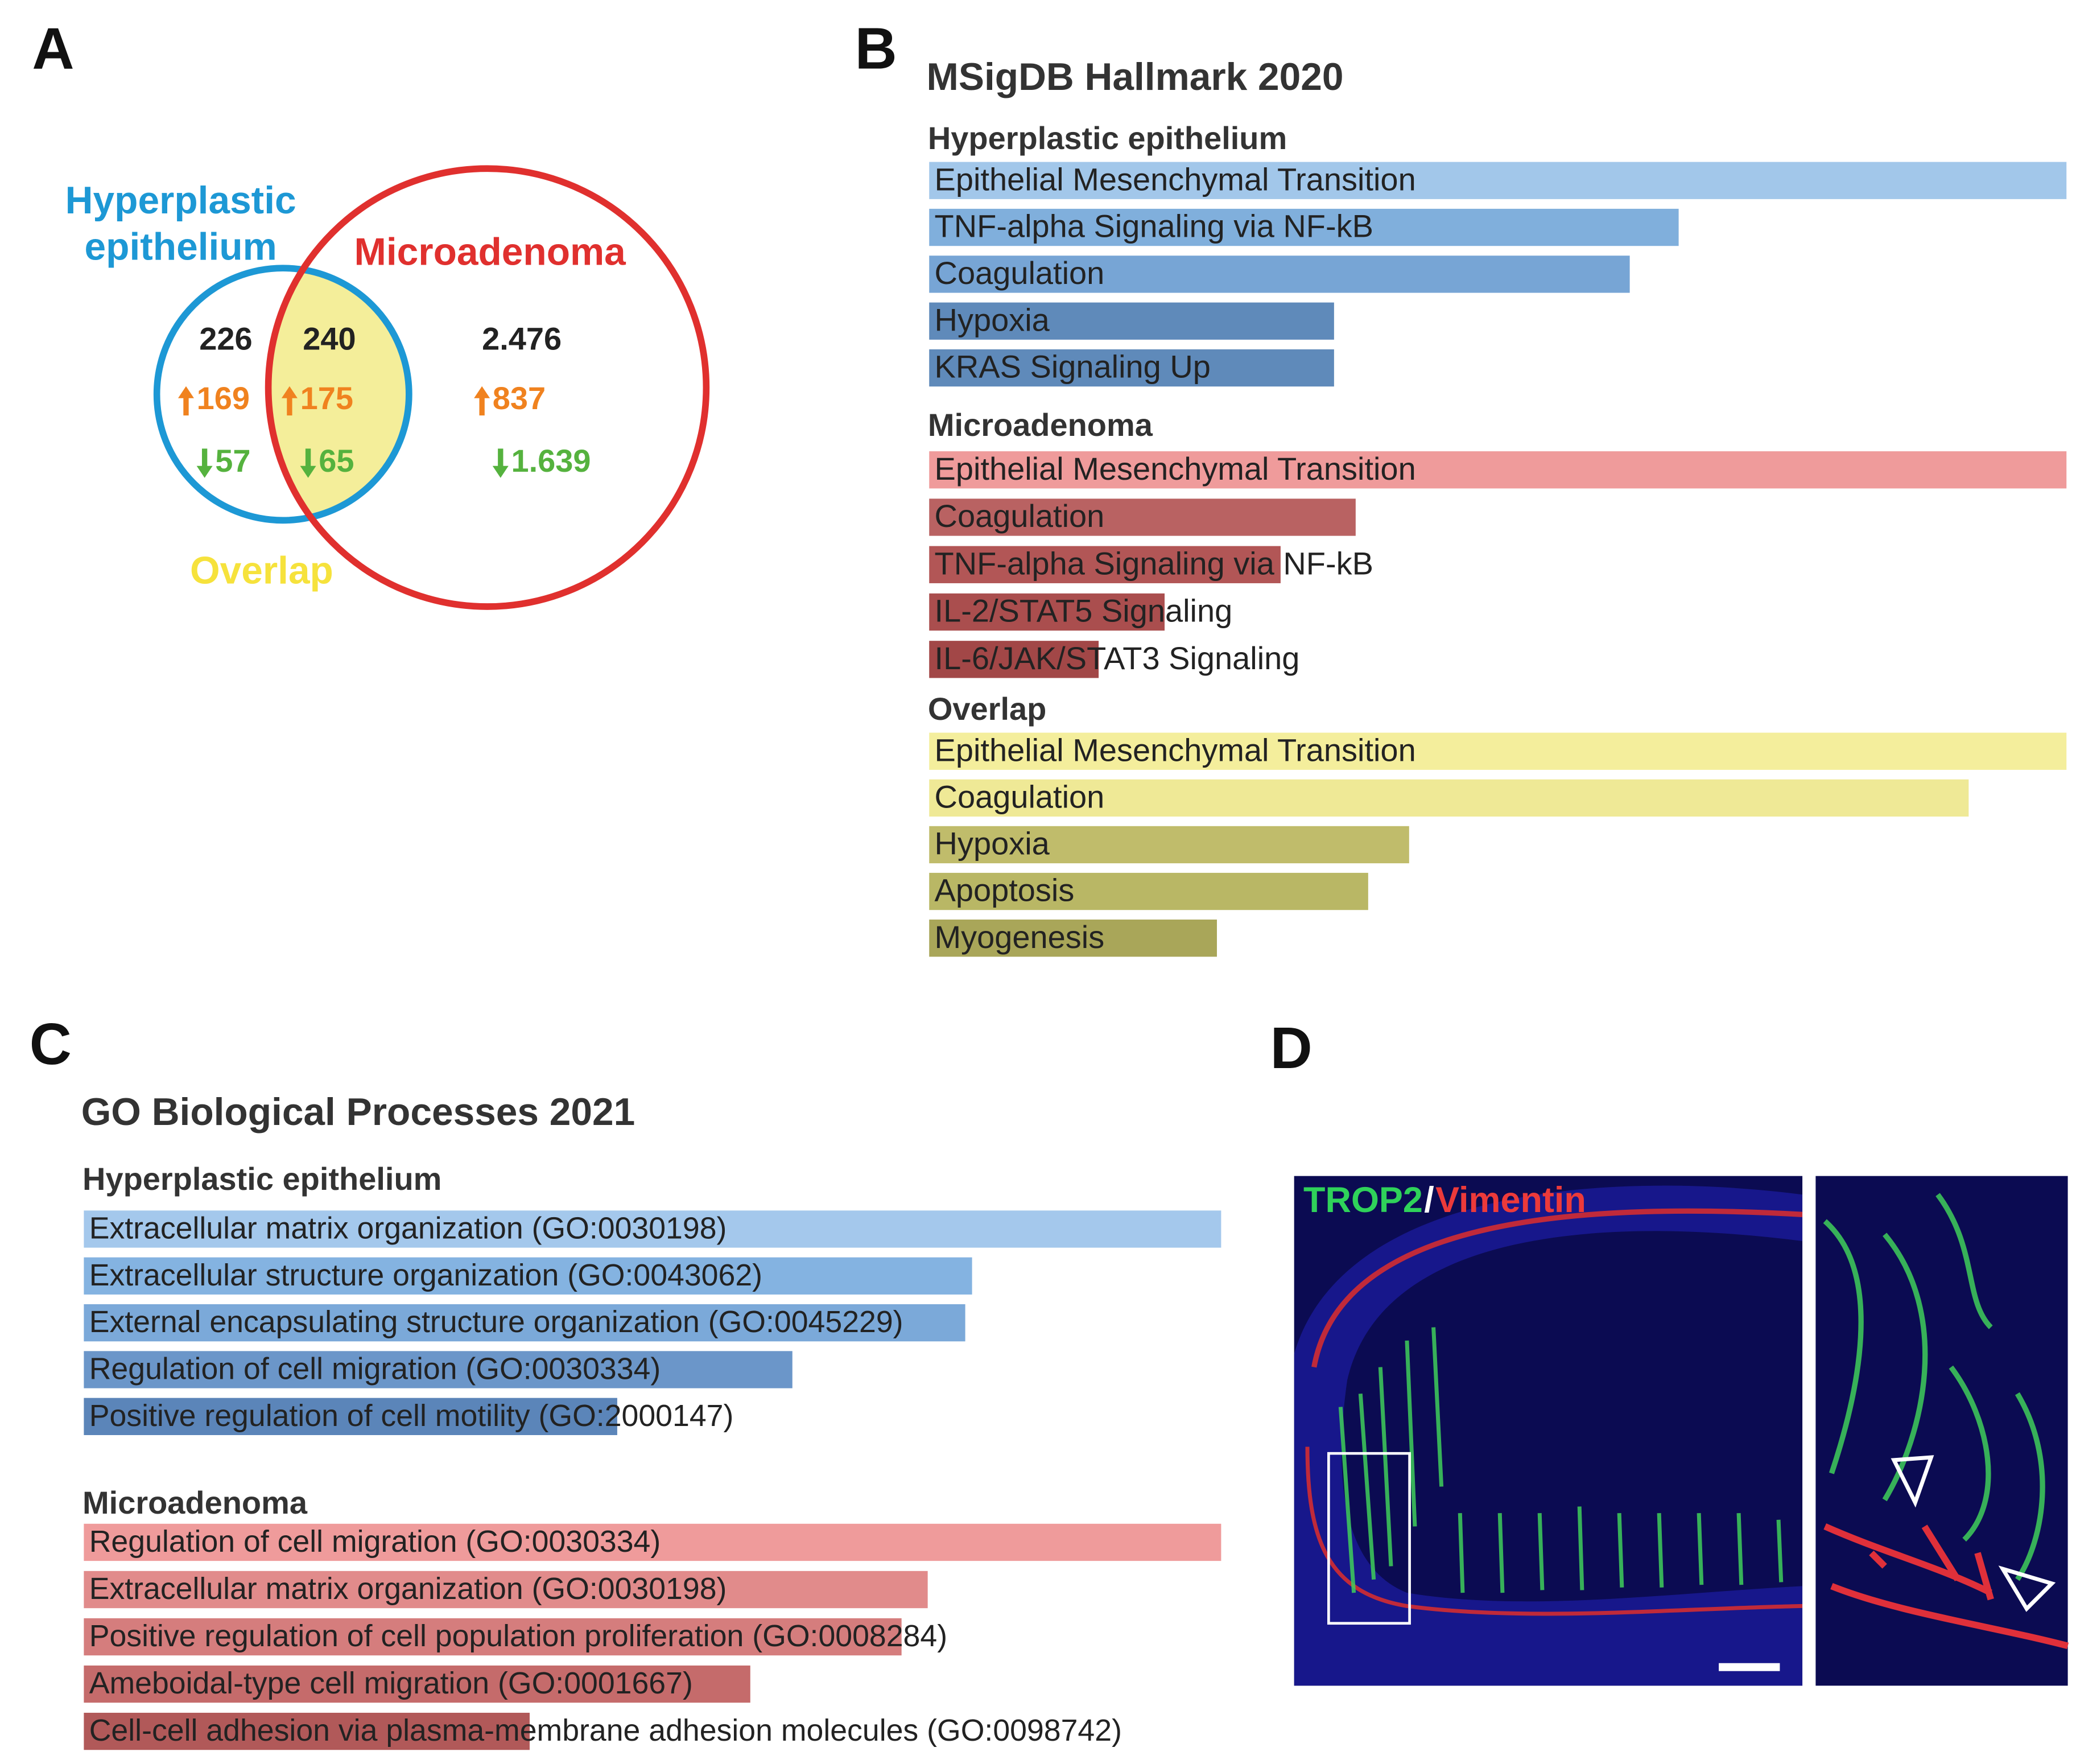 The image size is (2076, 1764). What do you see at coordinates (53, 48) in the screenshot?
I see `panel-label: A` at bounding box center [53, 48].